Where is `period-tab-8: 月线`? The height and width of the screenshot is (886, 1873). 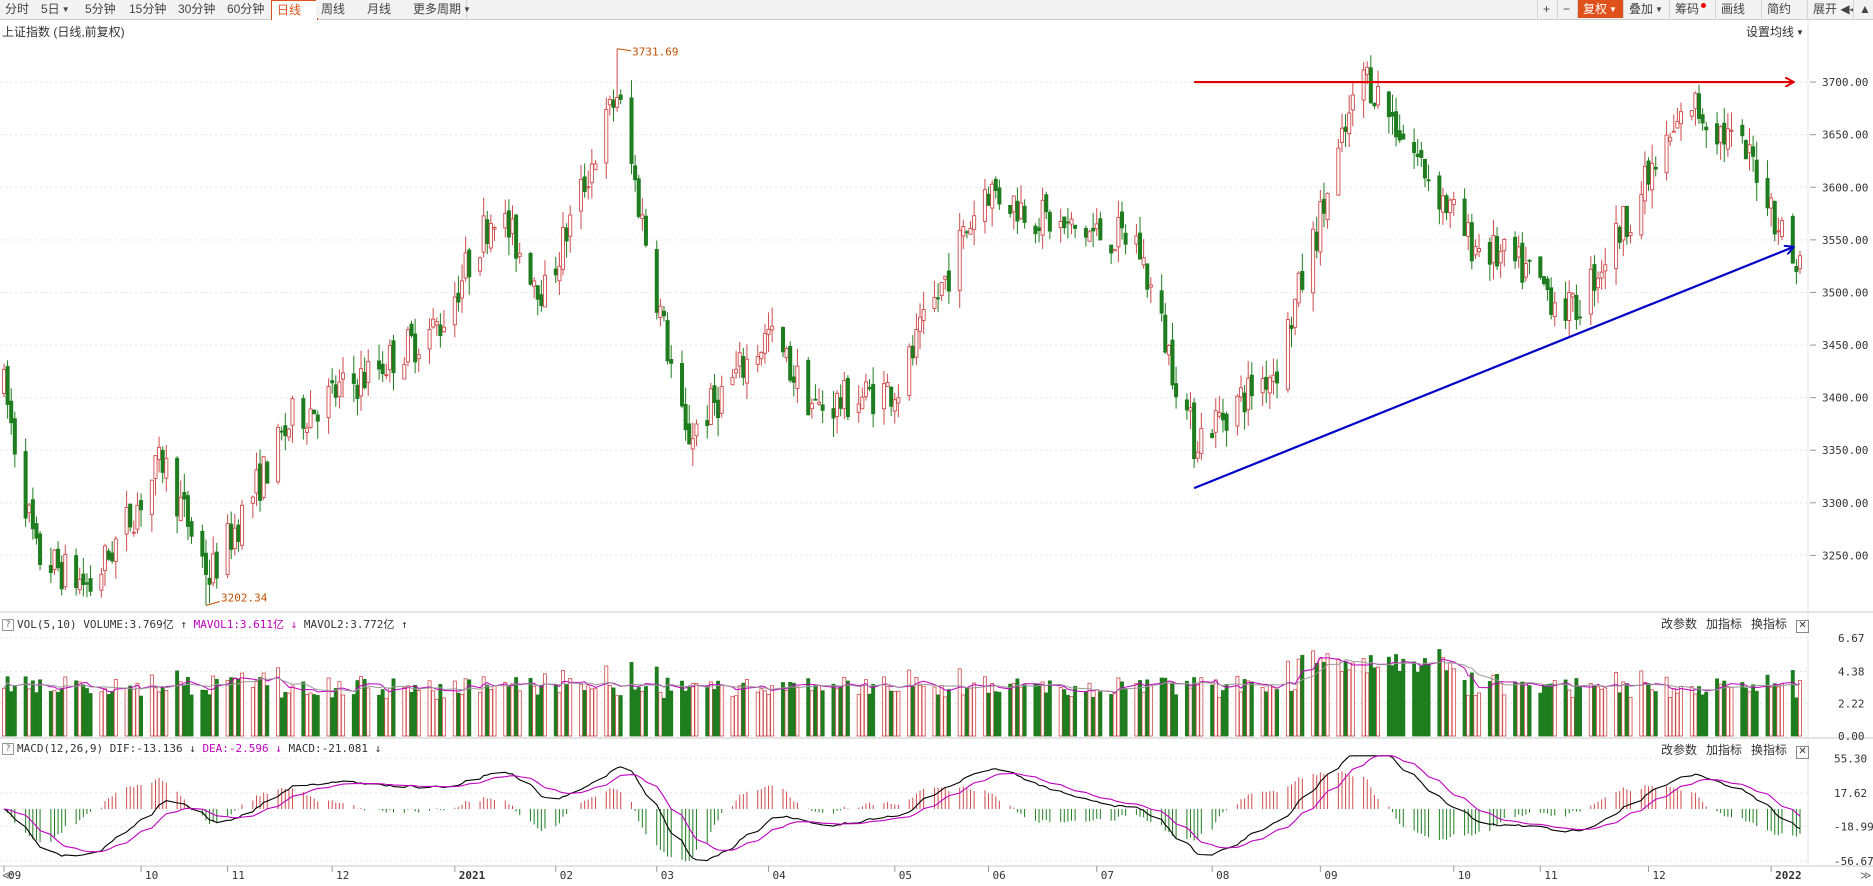
period-tab-8: 月线 is located at coordinates (385, 9).